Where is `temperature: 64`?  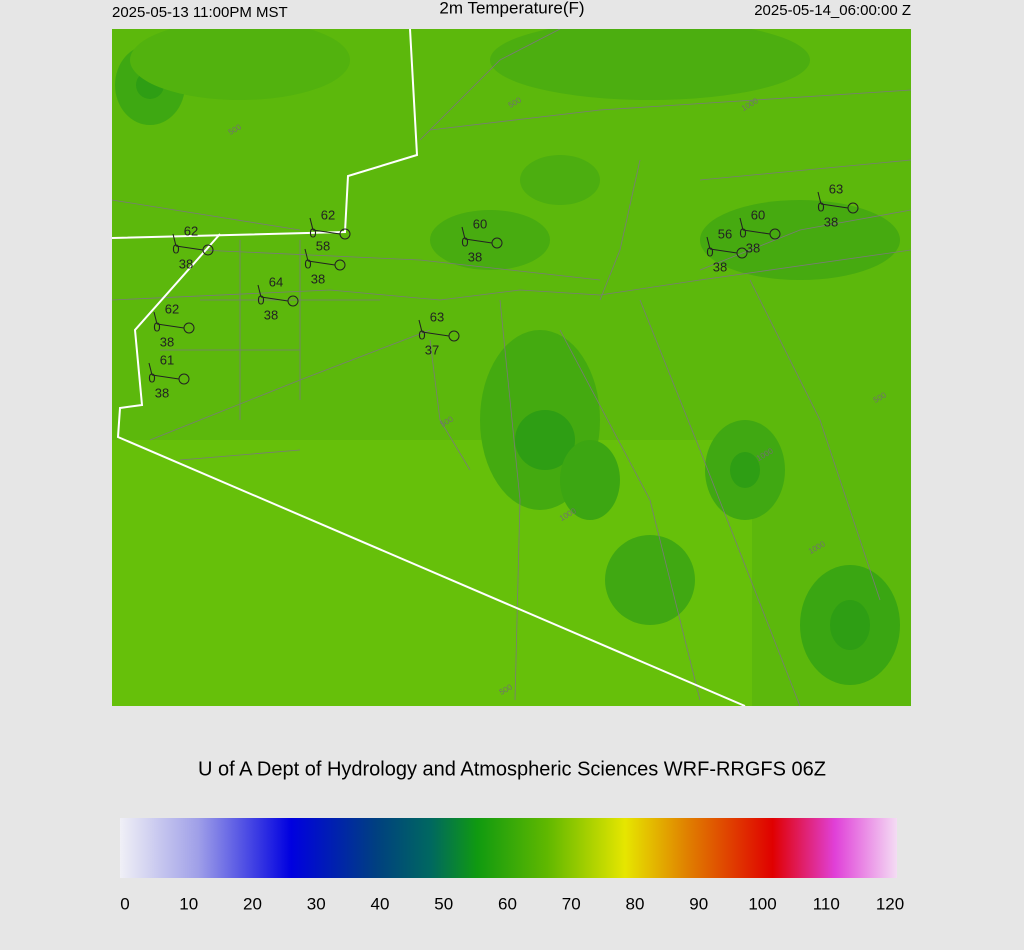
temperature: 64 is located at coordinates (276, 281).